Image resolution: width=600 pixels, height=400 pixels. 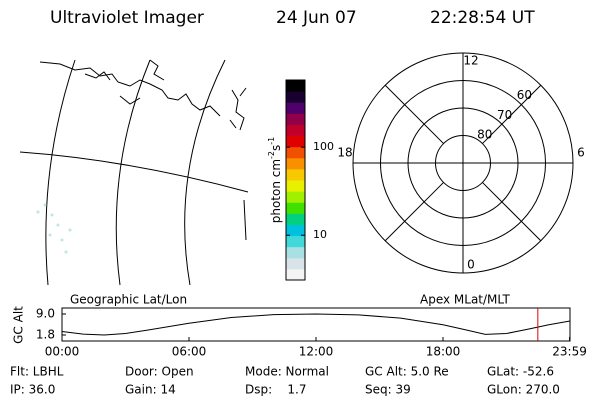 I want to click on colorbar-label: photon cm-2s-1, so click(x=275, y=180).